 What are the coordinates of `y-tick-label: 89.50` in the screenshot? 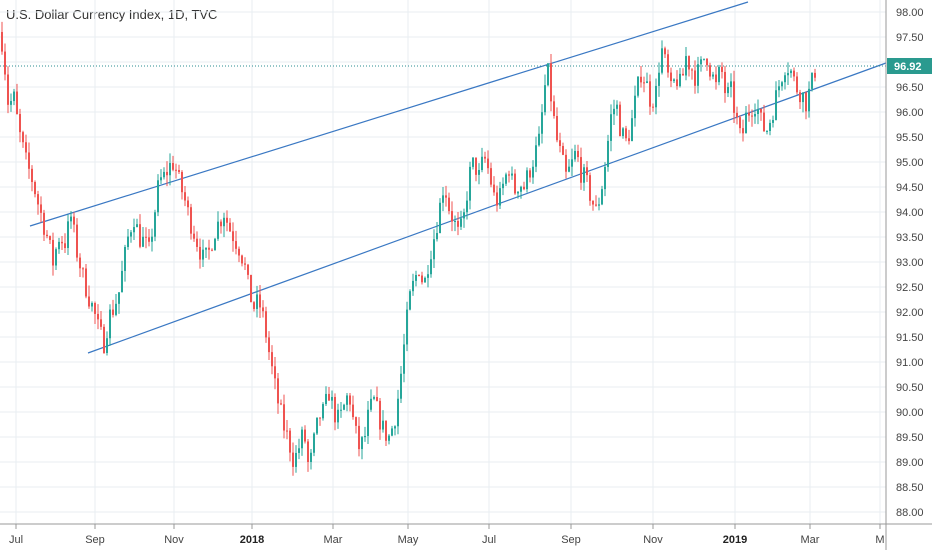 It's located at (910, 438).